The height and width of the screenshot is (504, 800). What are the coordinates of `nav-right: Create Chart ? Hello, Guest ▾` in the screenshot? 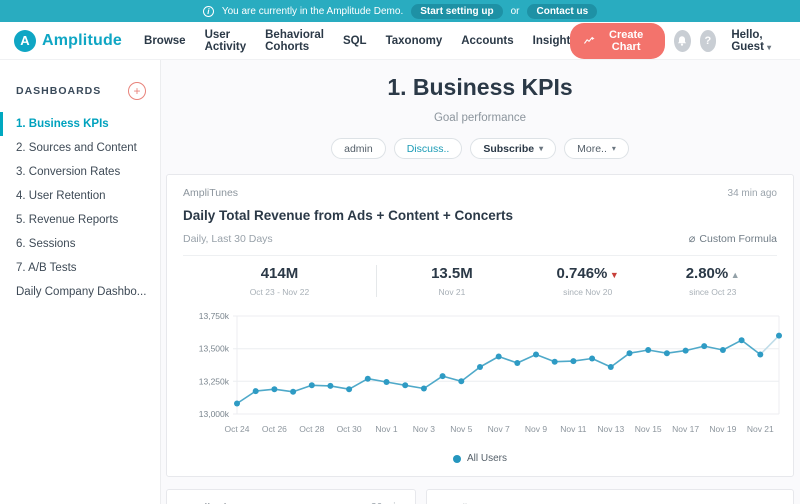 It's located at (679, 40).